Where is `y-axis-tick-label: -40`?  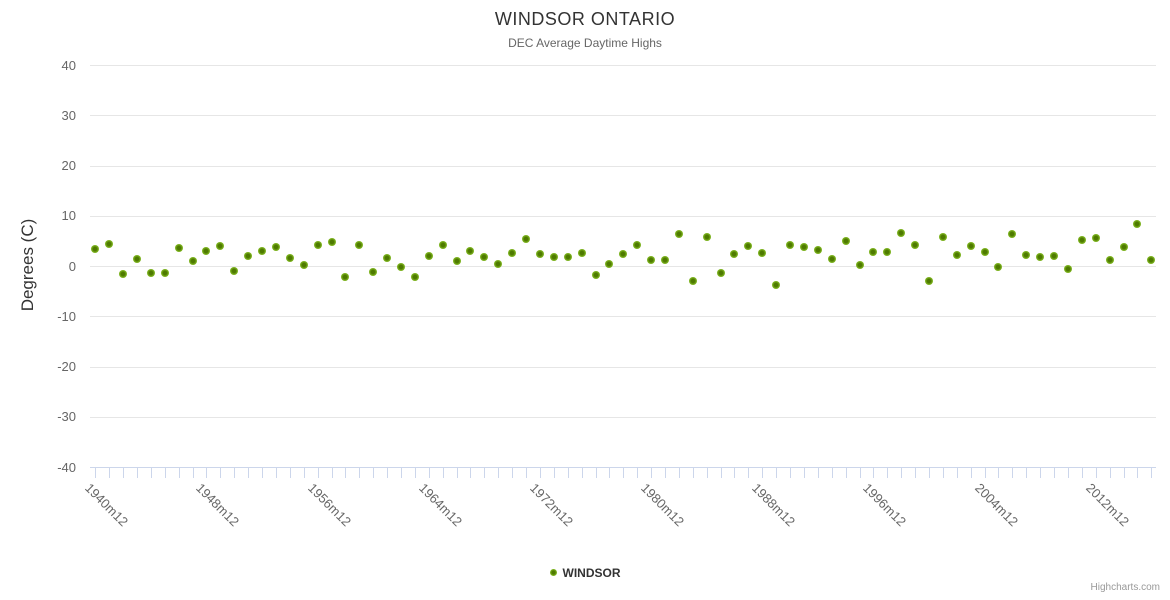
y-axis-tick-label: -40 is located at coordinates (66, 467).